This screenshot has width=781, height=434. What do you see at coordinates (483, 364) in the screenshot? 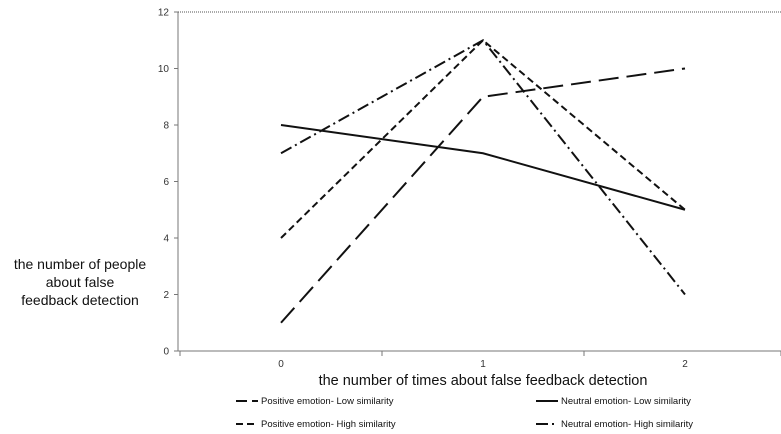
I see `x-tick-label: 1` at bounding box center [483, 364].